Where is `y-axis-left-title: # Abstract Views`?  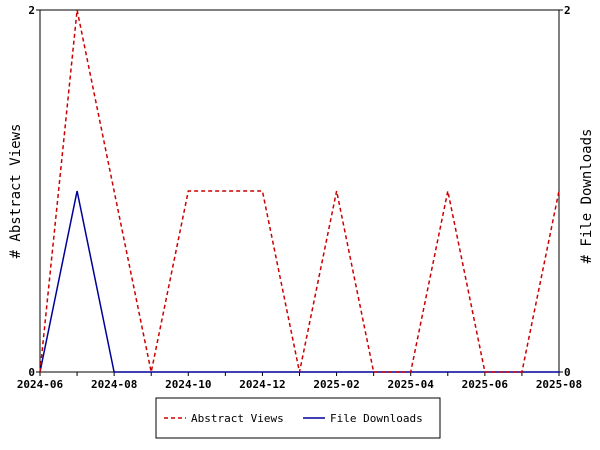
y-axis-left-title: # Abstract Views is located at coordinates (16, 191).